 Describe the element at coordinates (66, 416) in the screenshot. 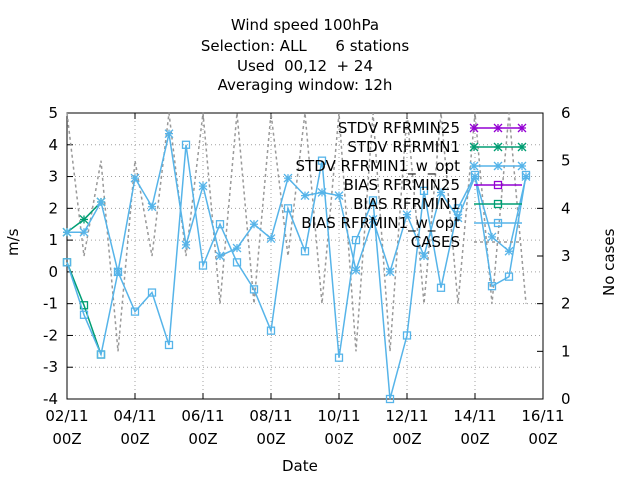

I see `x-tick-label-date: 02/11` at that location.